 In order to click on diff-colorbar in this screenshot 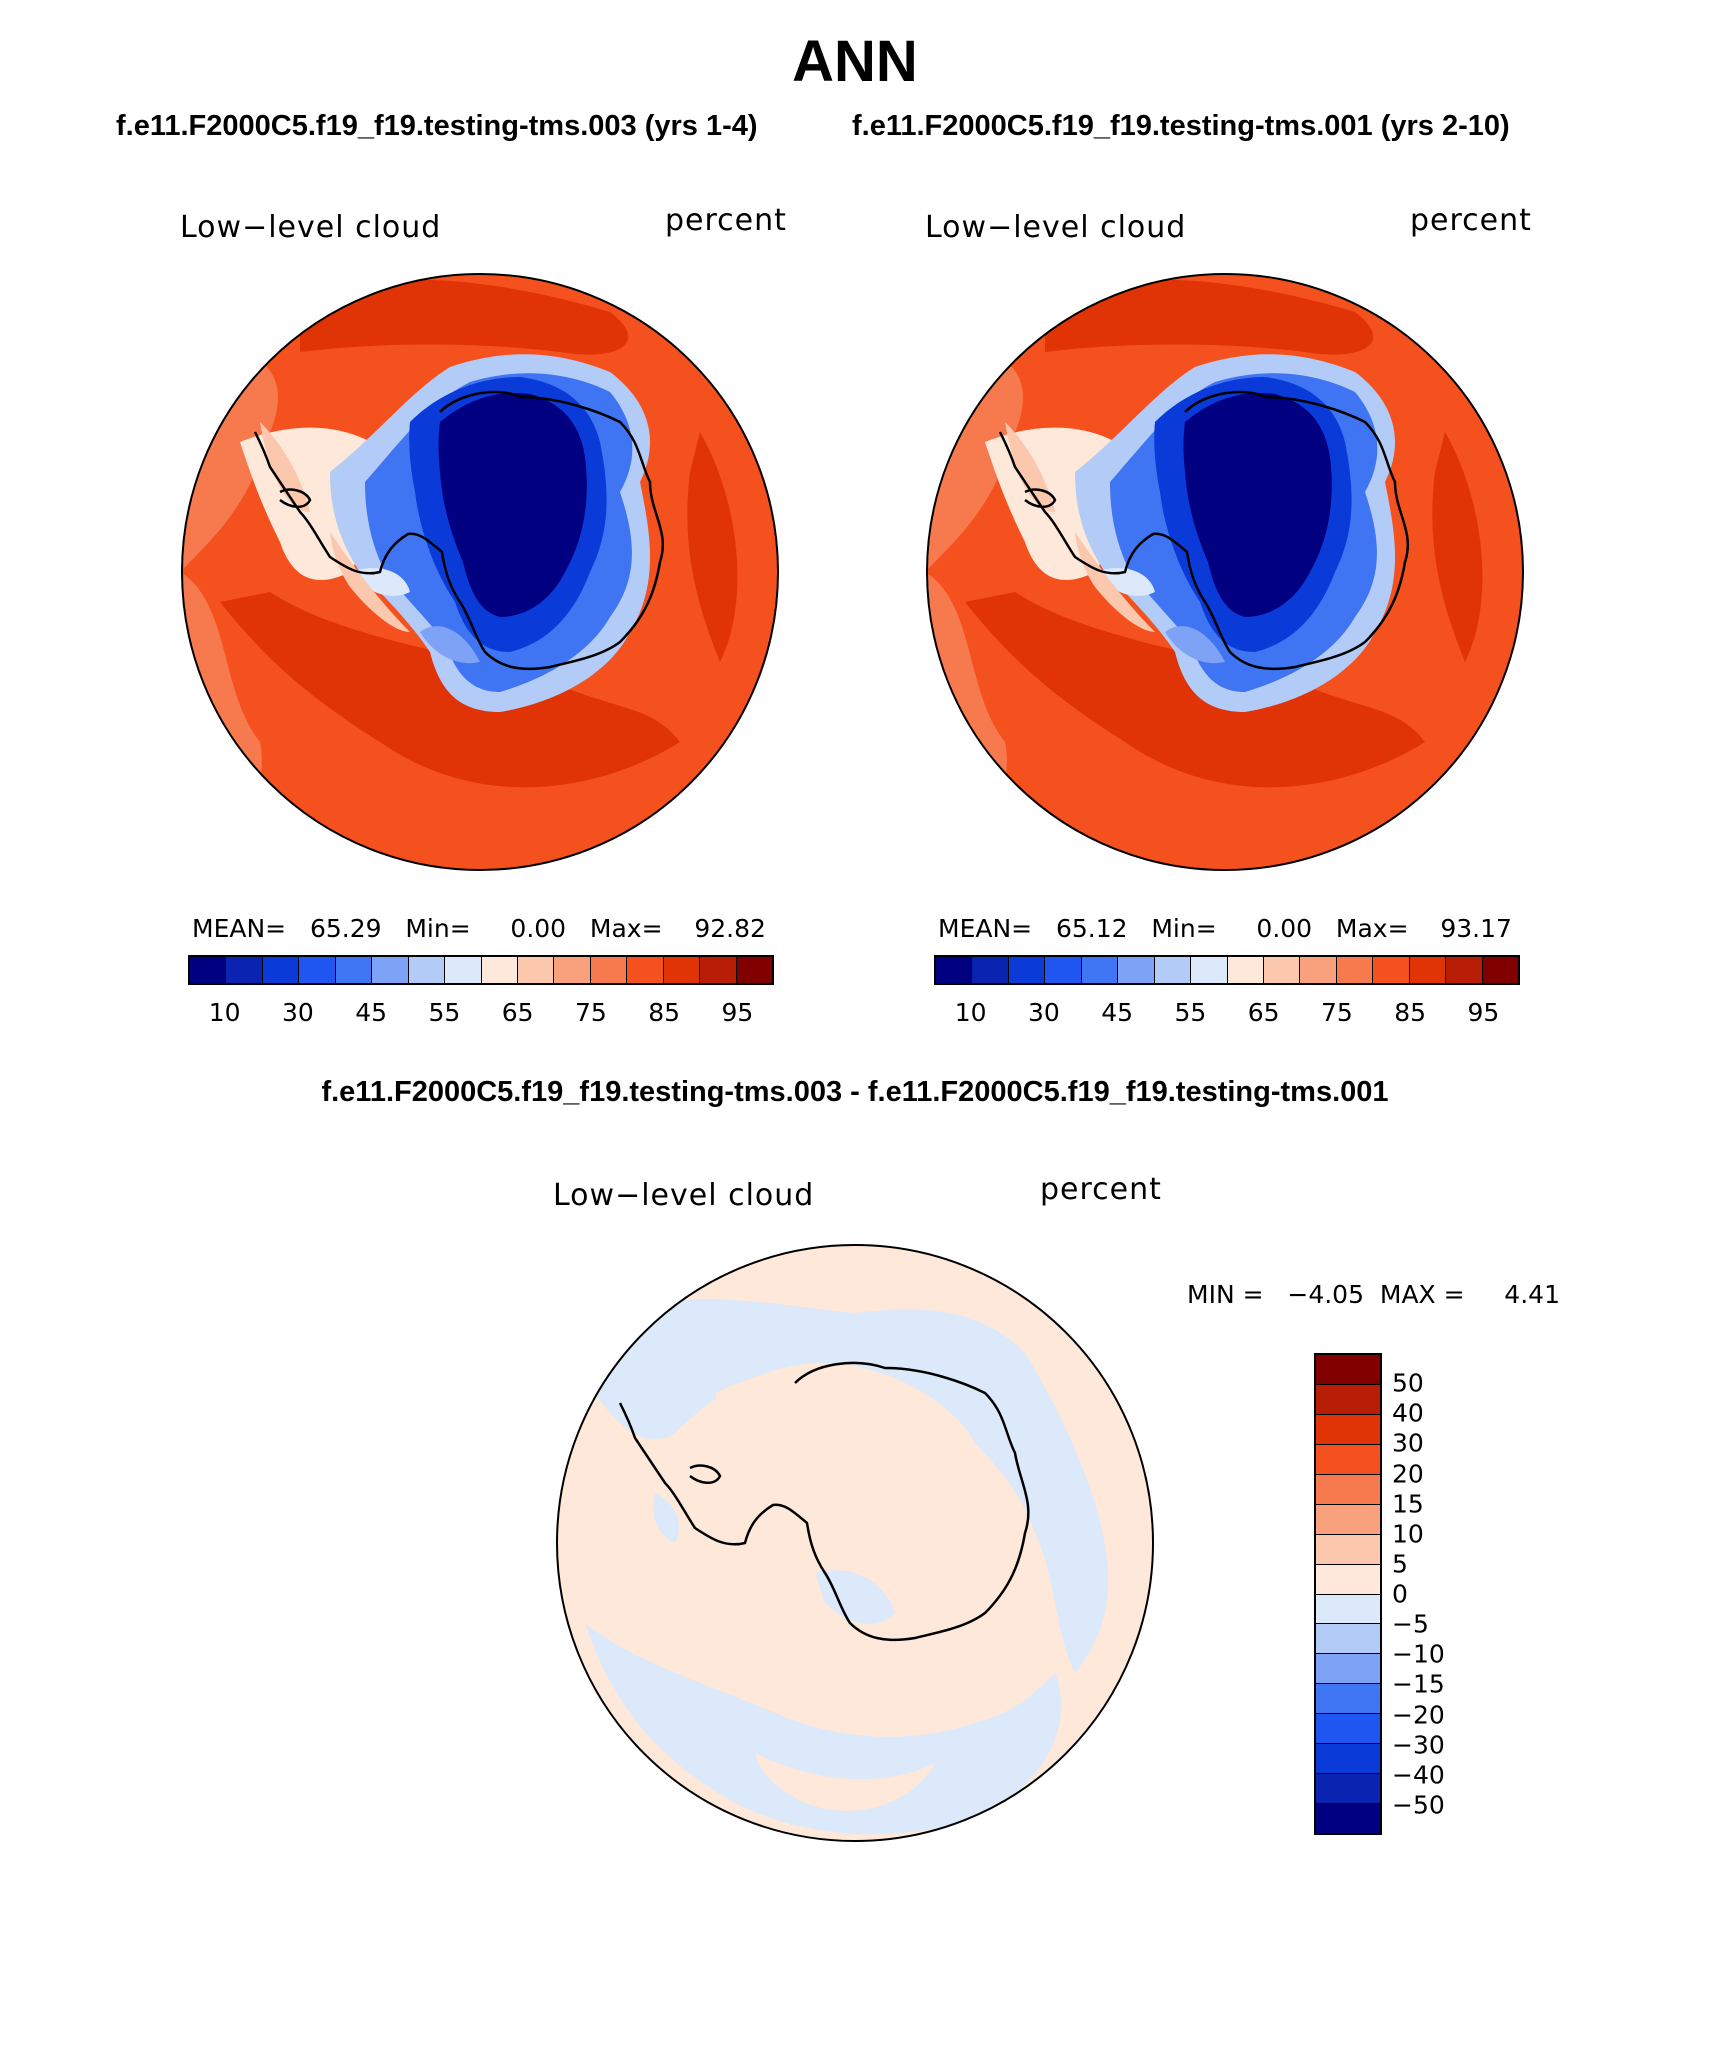, I will do `click(1348, 1594)`.